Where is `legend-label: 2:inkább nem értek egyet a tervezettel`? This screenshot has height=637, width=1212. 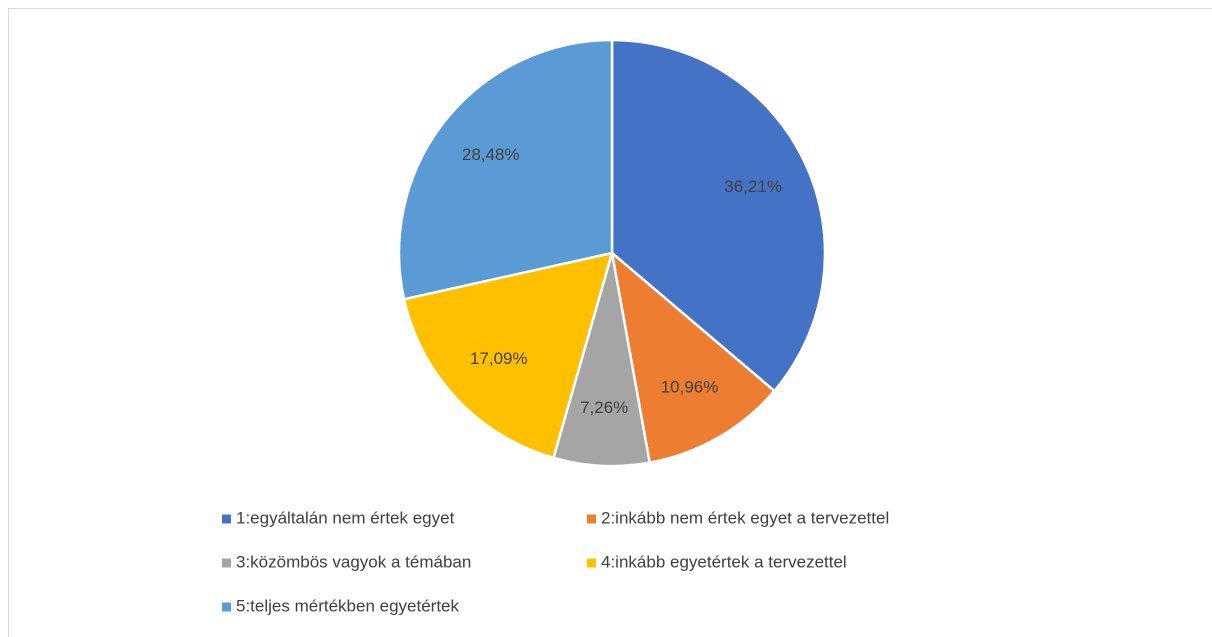 legend-label: 2:inkább nem értek egyet a tervezettel is located at coordinates (745, 517).